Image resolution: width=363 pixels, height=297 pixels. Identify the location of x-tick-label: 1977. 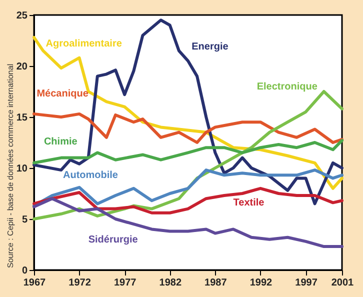
(125, 283).